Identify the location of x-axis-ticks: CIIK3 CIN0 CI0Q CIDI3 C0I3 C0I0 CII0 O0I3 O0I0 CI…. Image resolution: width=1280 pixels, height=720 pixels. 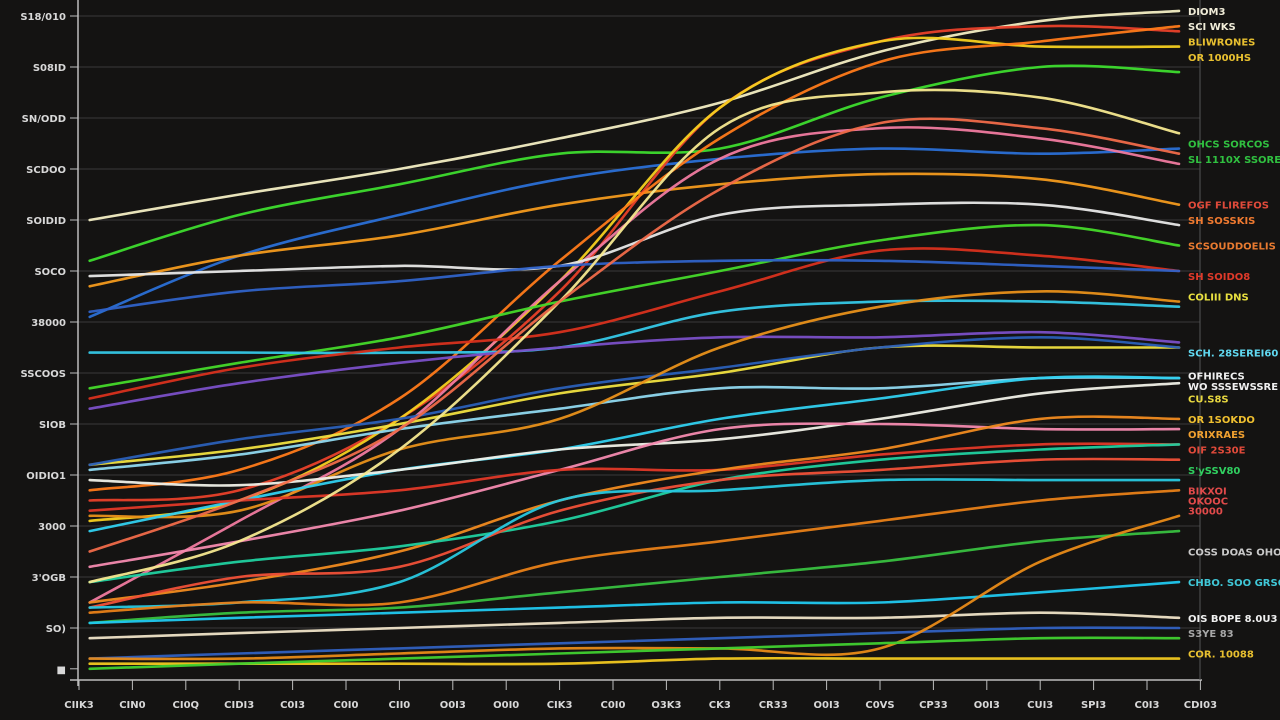
(640, 695).